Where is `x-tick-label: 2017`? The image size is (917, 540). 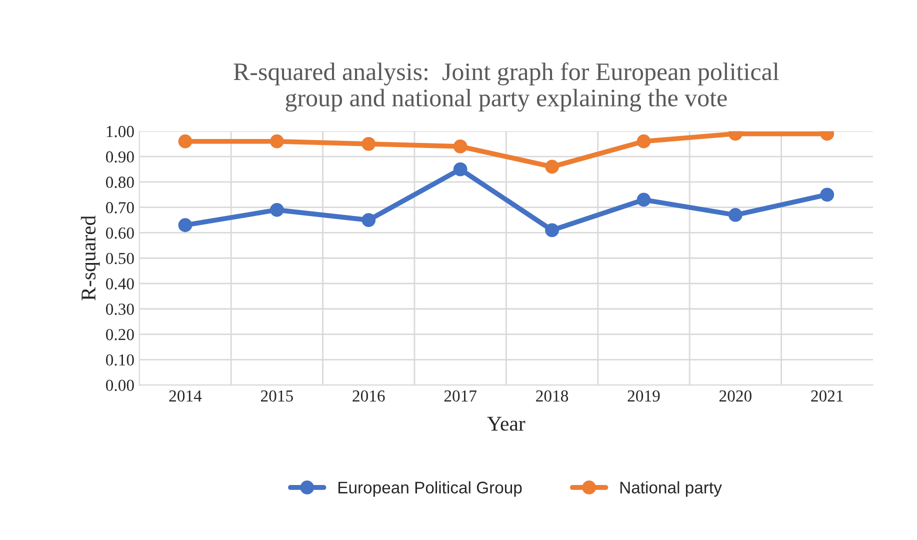 x-tick-label: 2017 is located at coordinates (460, 396).